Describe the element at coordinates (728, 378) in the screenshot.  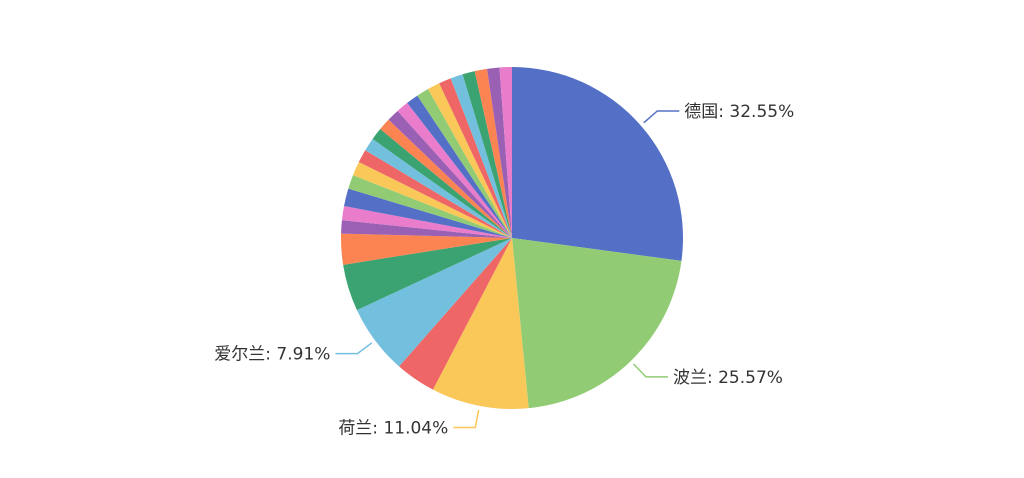
I see `slice-label: 波兰: 25.57%` at that location.